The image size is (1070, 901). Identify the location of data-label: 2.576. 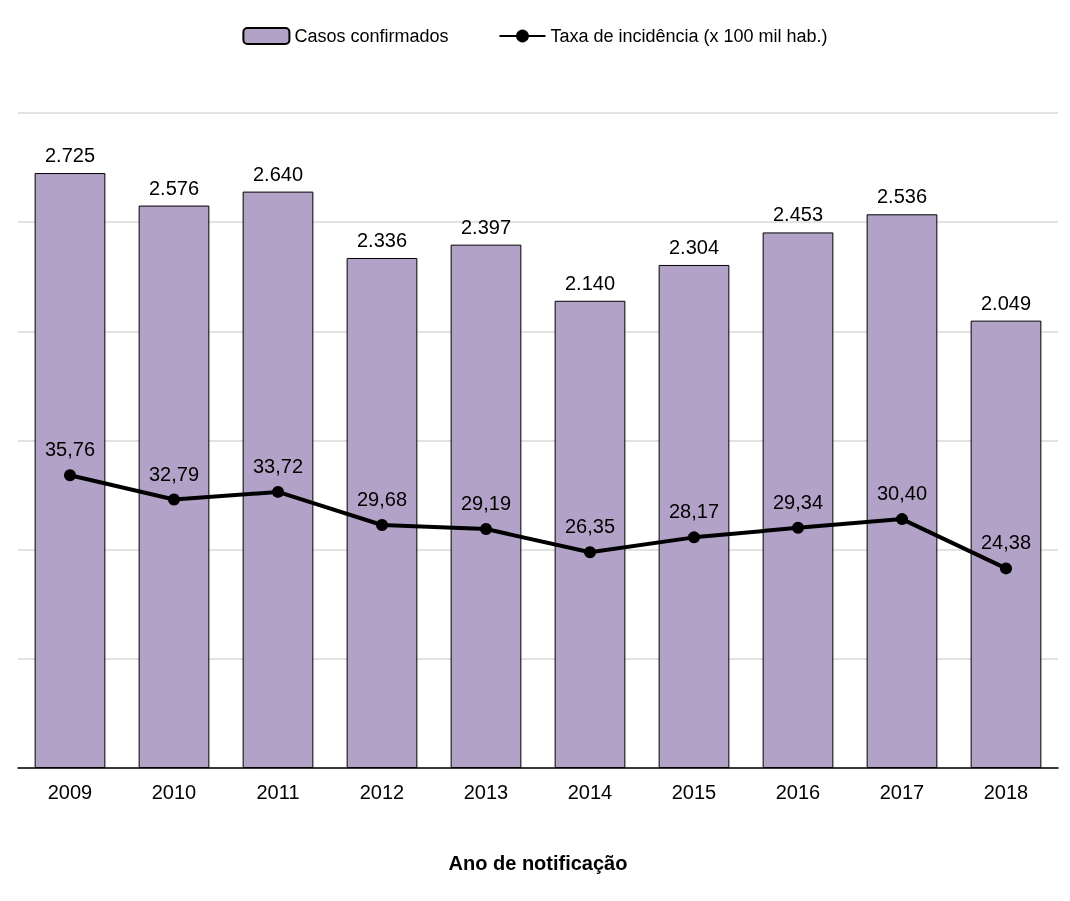
(174, 187).